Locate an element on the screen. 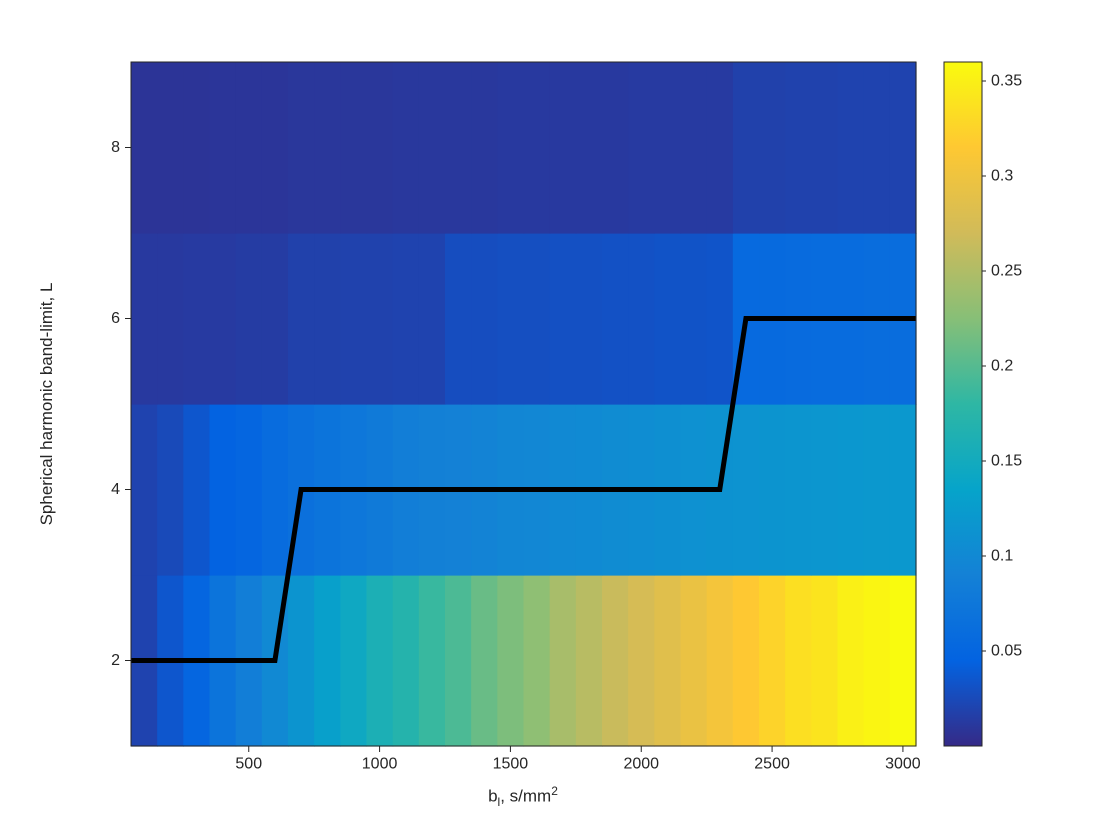 The image size is (1120, 840). colorbar-tick-label: 0.1 is located at coordinates (1002, 556).